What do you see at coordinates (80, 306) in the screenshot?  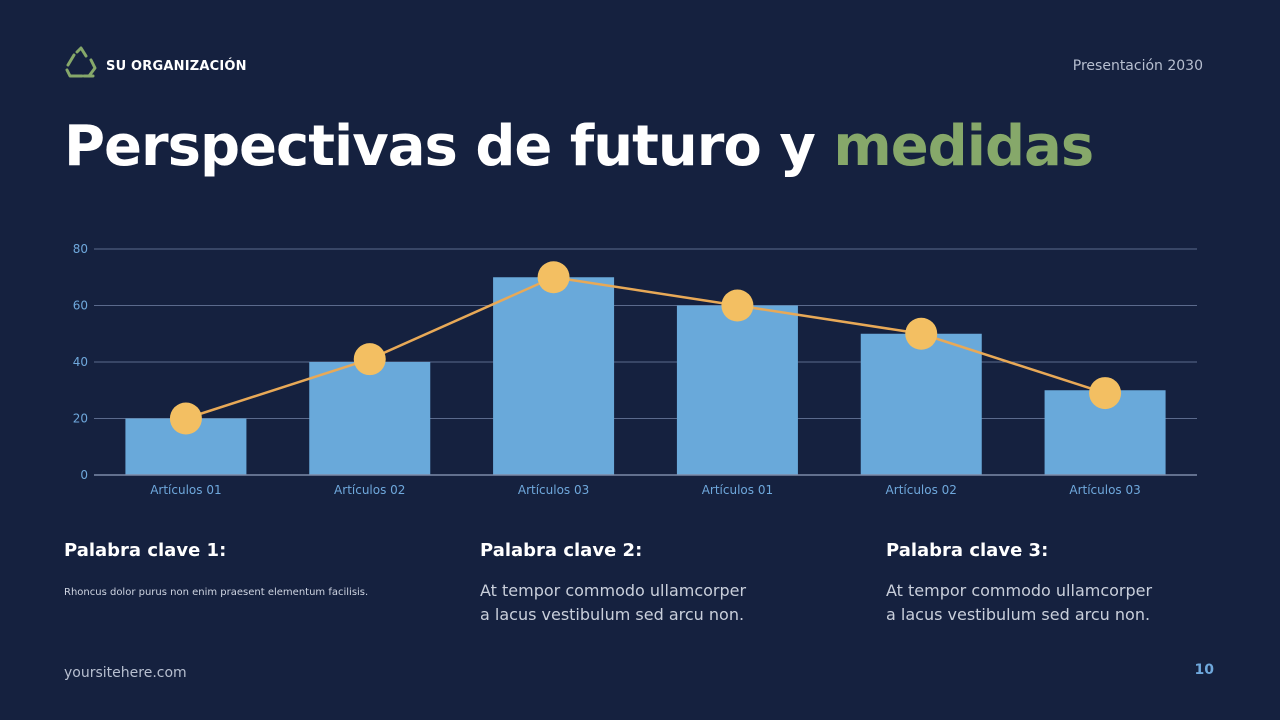 I see `y-tick-label: 60` at bounding box center [80, 306].